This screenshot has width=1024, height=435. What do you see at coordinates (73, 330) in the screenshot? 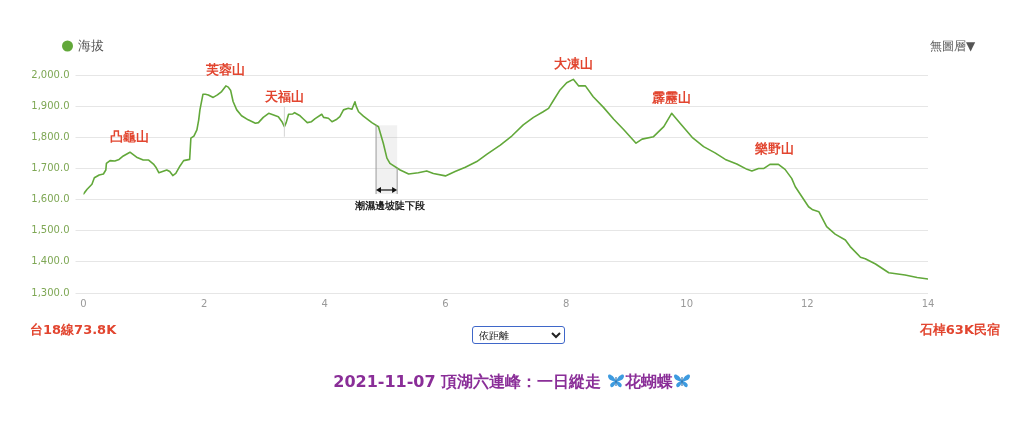
I see `text: 台18線73.8K` at bounding box center [73, 330].